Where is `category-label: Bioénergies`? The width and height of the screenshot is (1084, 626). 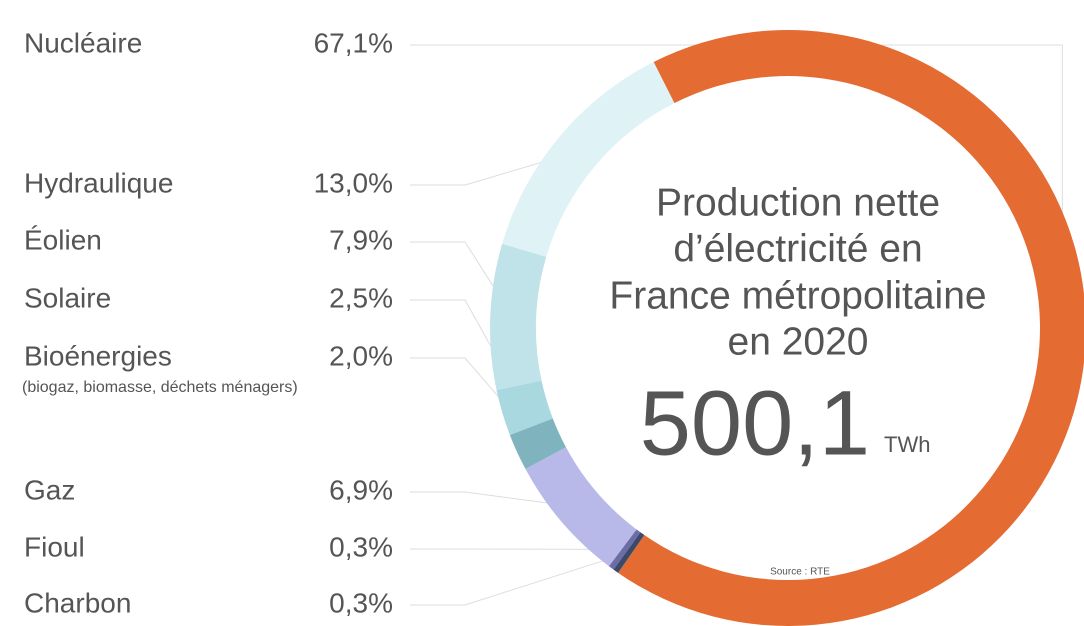 category-label: Bioénergies is located at coordinates (98, 355).